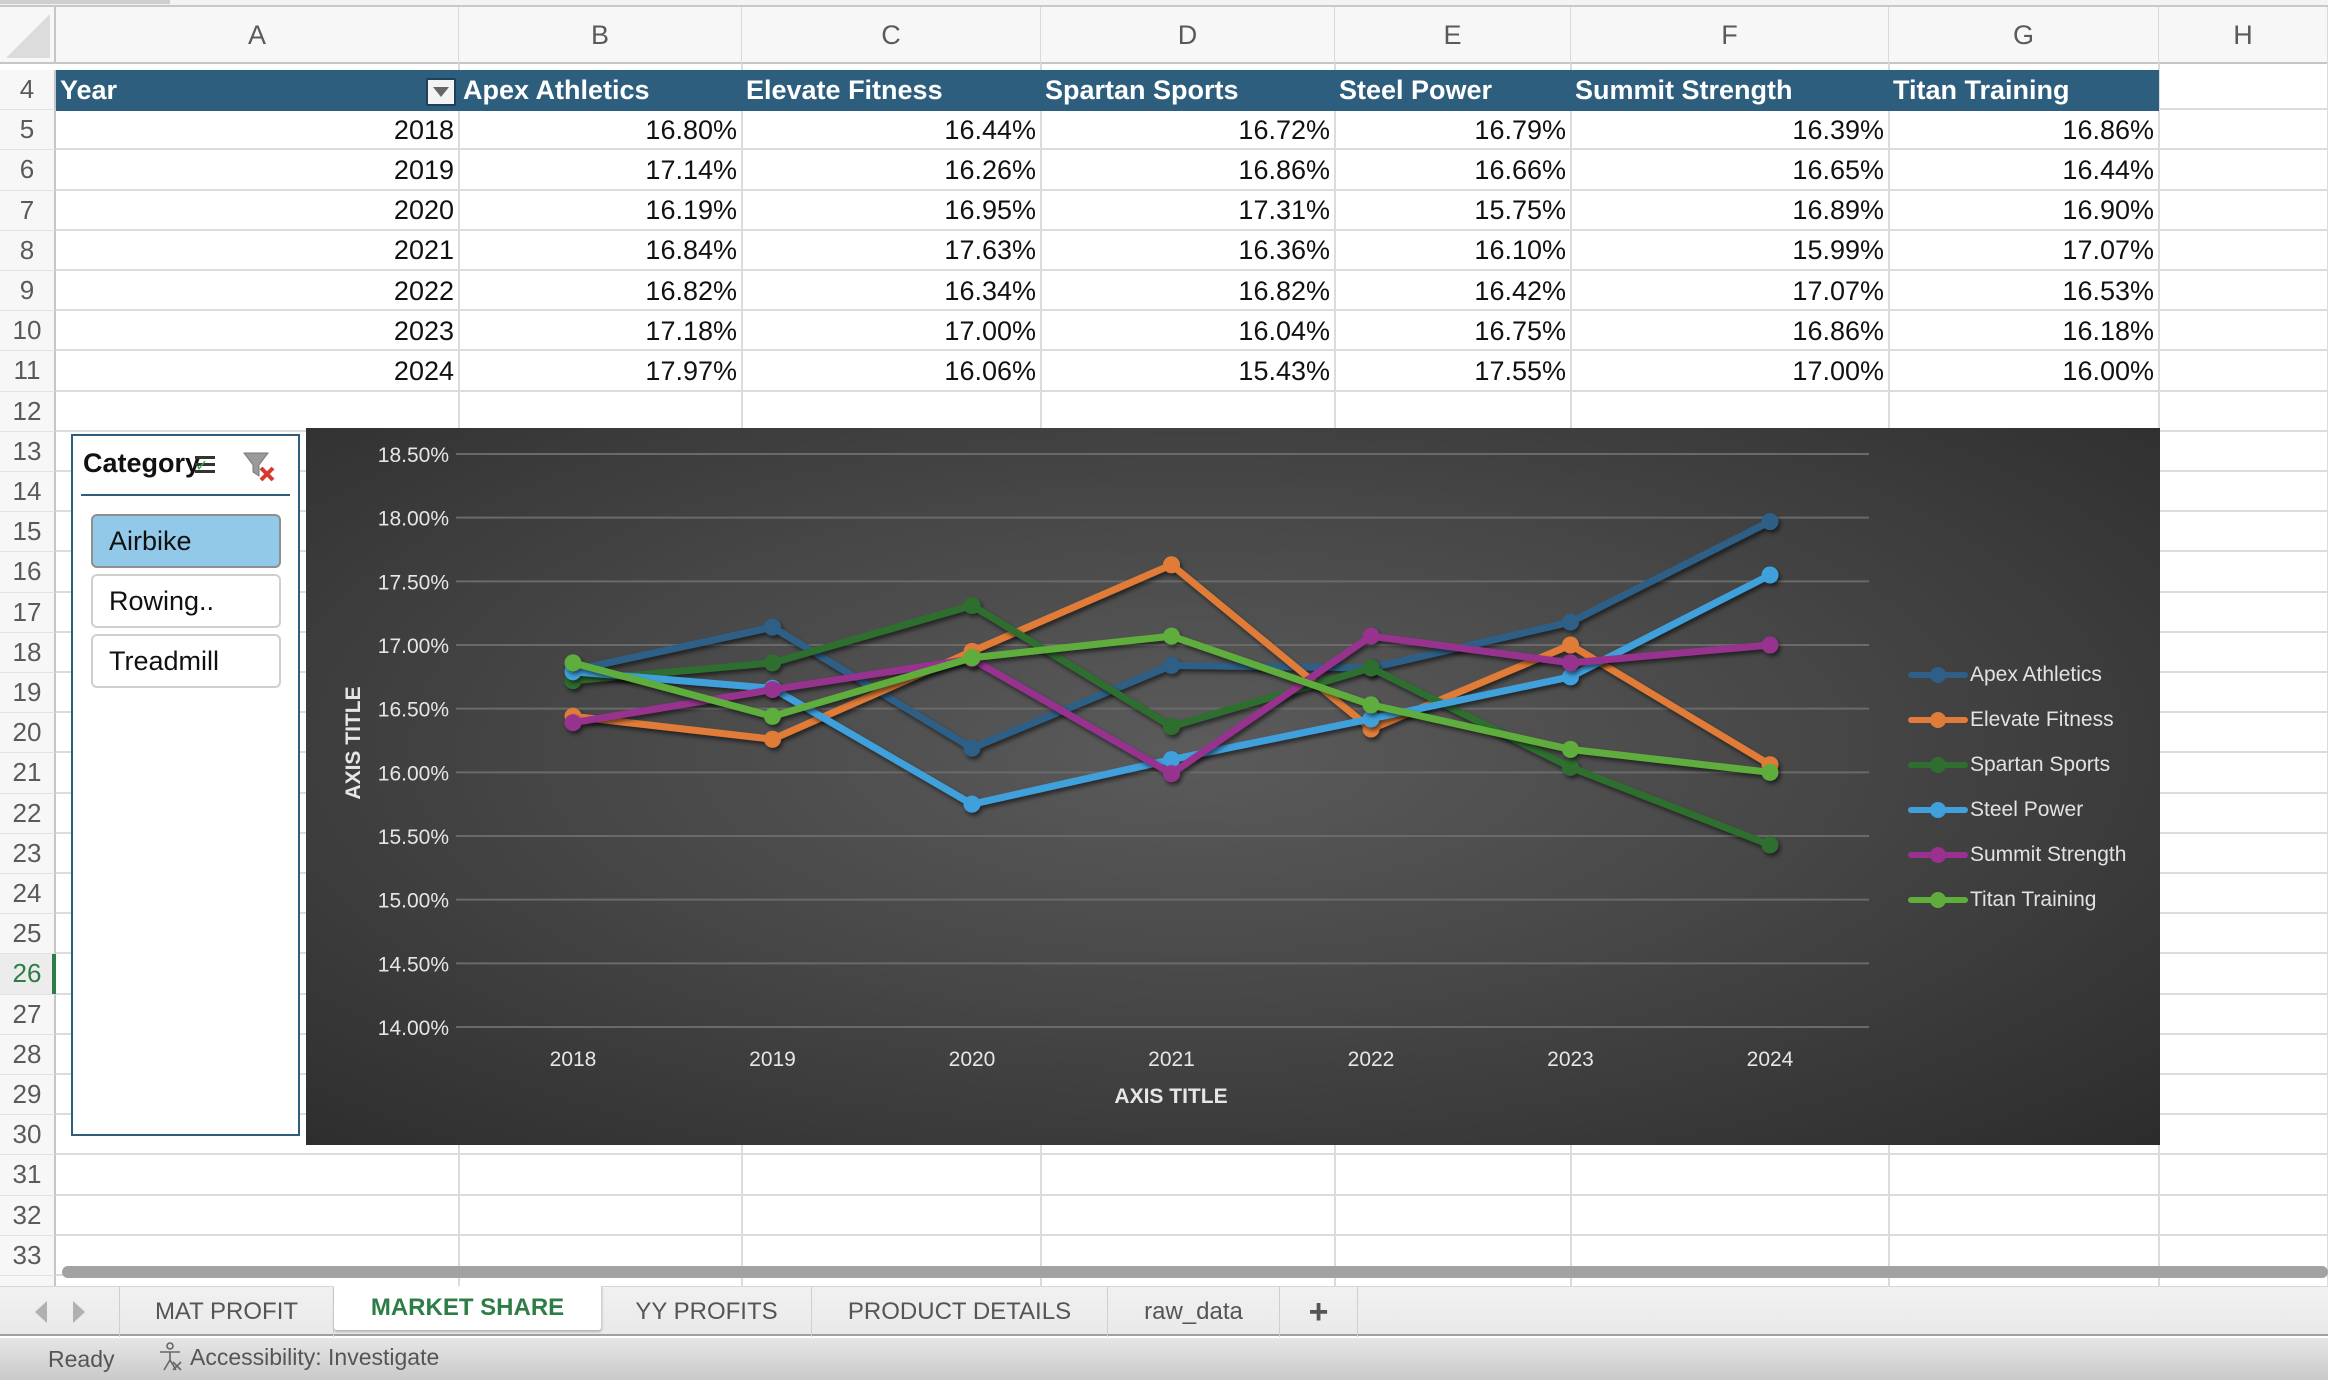 This screenshot has height=1380, width=2328. Describe the element at coordinates (1838, 250) in the screenshot. I see `market-share-cell: 15.99%` at that location.